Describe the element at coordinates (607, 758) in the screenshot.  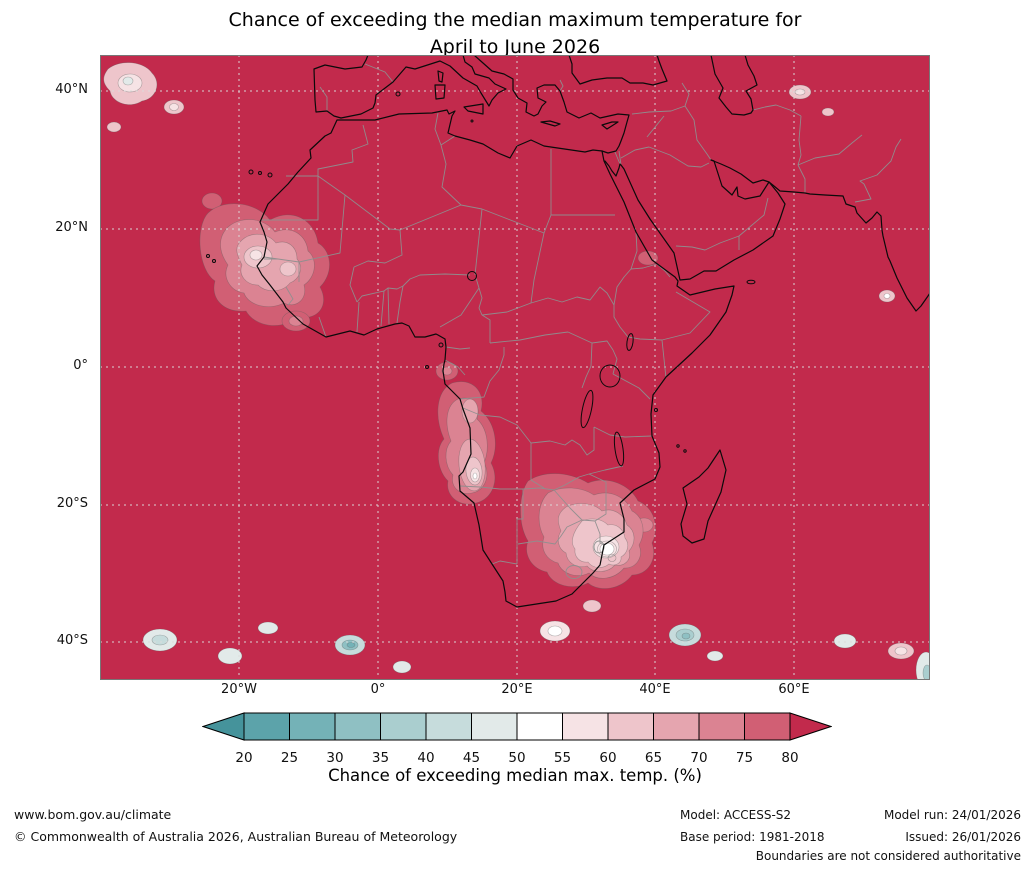
I see `colorbar-tick-label: 60` at that location.